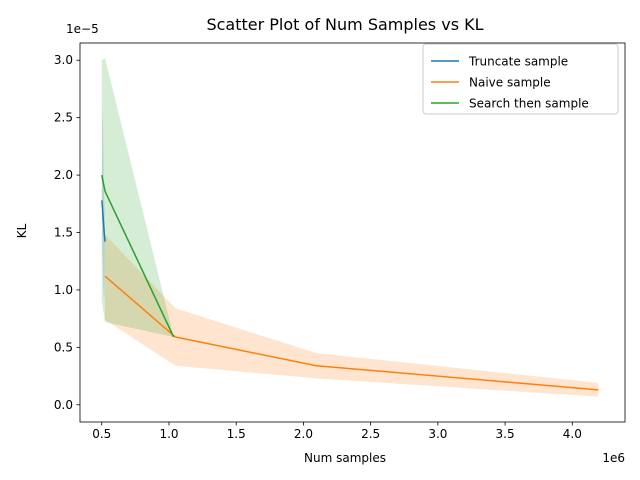 The image size is (640, 480). I want to click on legend-label-search-then-sample: Search then sample, so click(529, 104).